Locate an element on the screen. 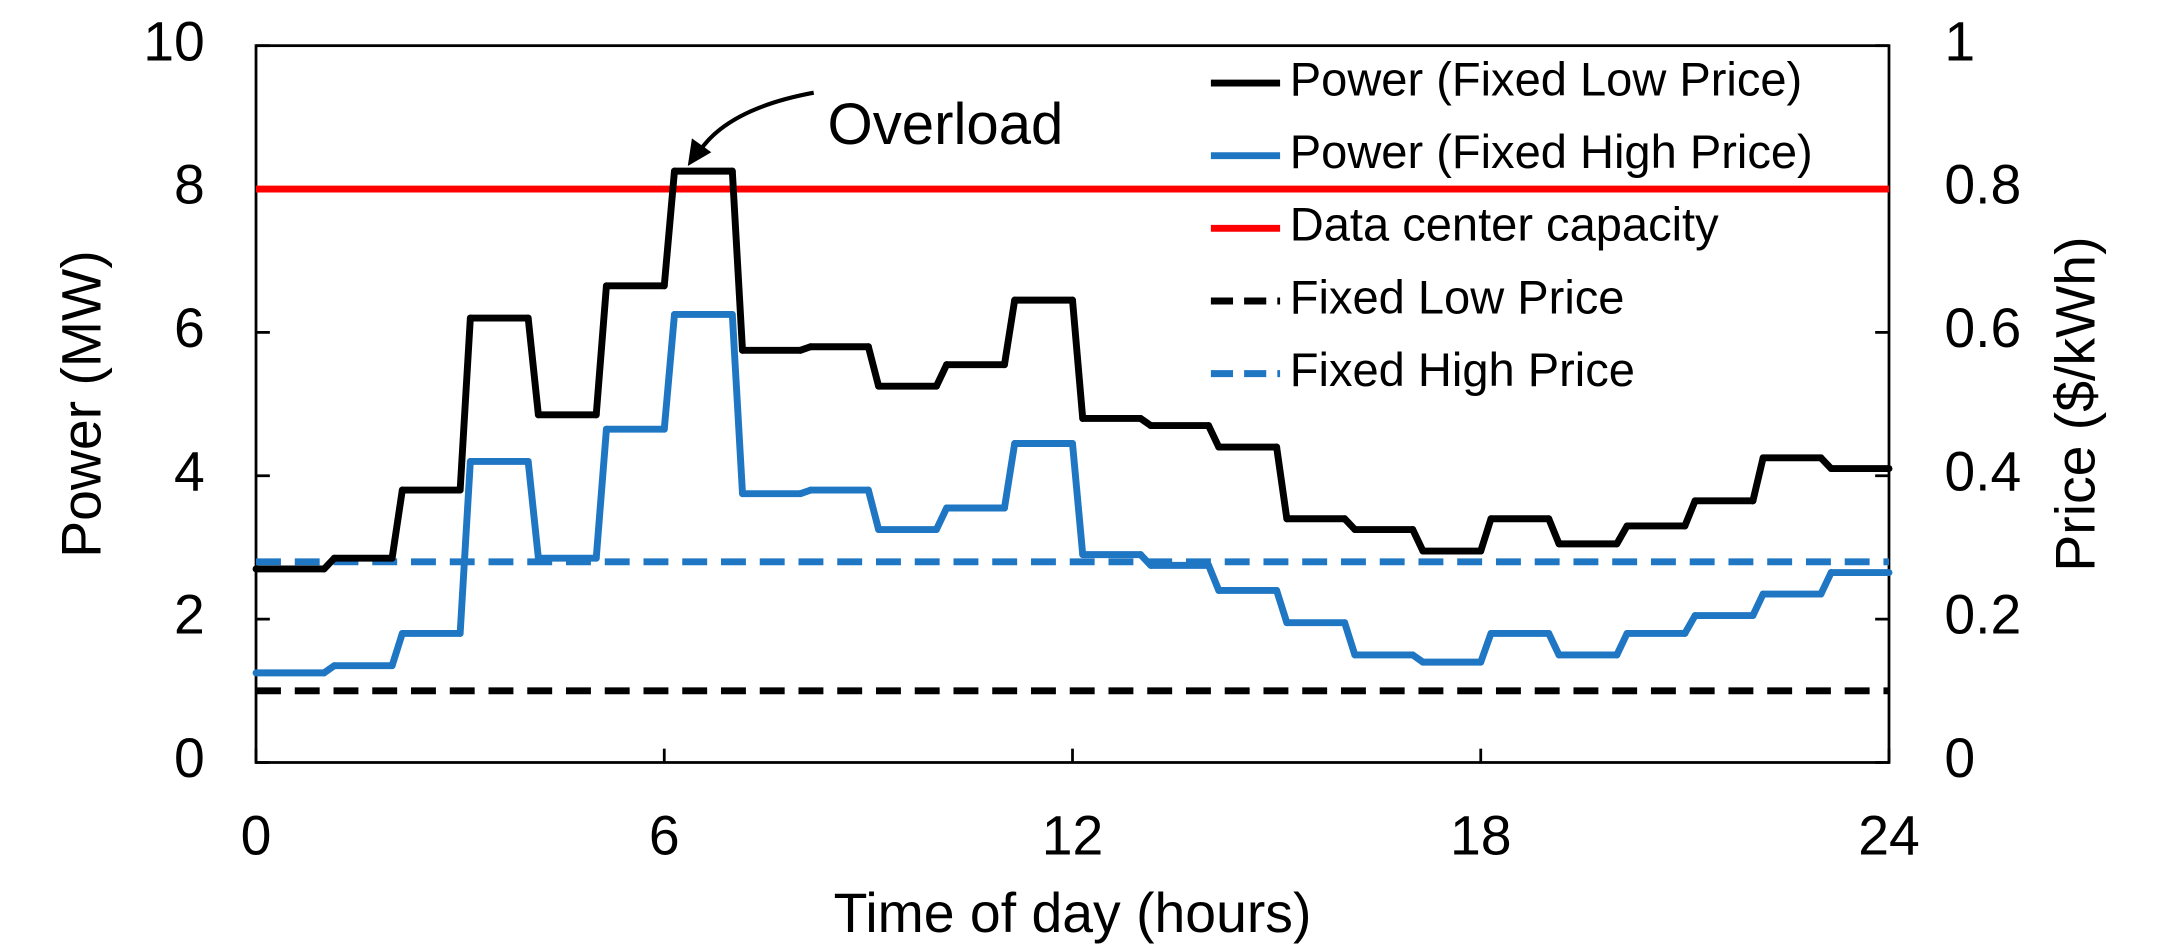  y-tick-label: 10 is located at coordinates (174, 41).